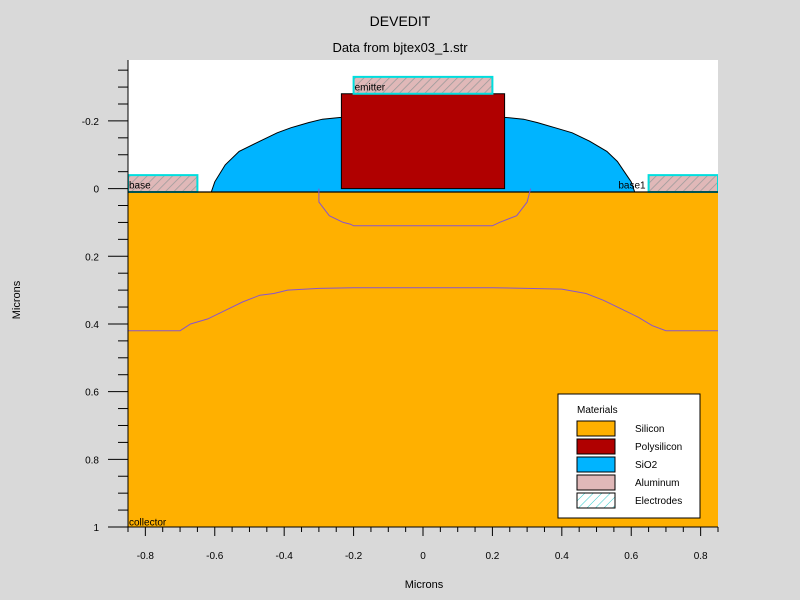  I want to click on y-axis-label: Microns, so click(17, 299).